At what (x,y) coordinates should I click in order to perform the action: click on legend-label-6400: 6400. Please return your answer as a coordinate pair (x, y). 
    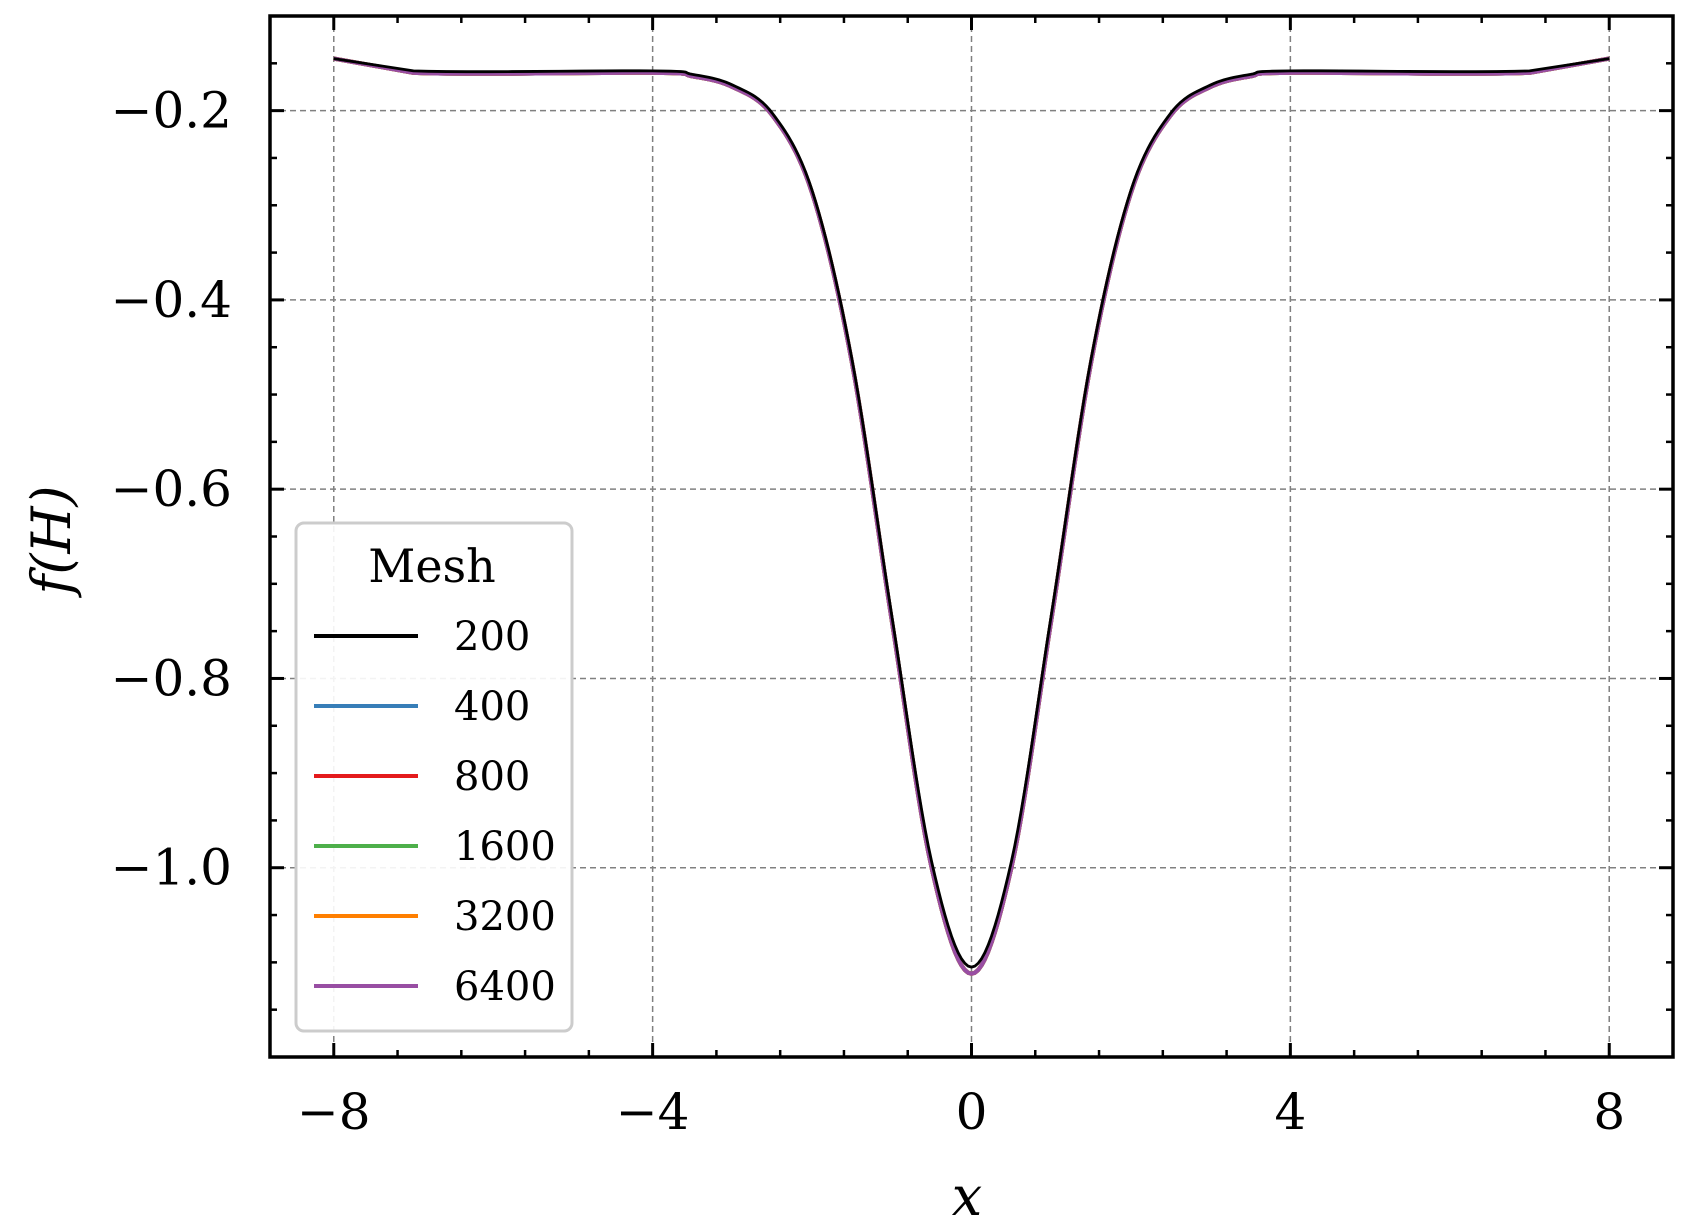
    Looking at the image, I should click on (505, 987).